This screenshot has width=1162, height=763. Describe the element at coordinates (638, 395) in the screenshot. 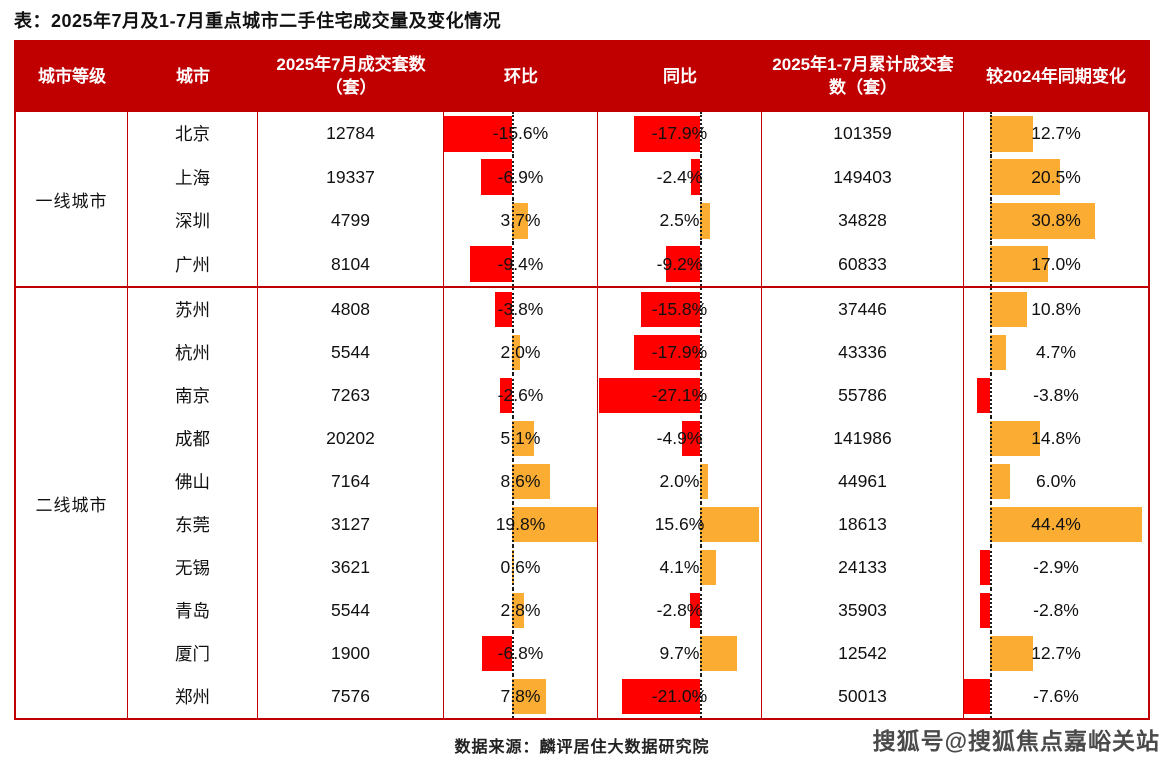

I see `table-row: 南京 7263 -2.6% -27.1% 55786 -3.8%` at that location.